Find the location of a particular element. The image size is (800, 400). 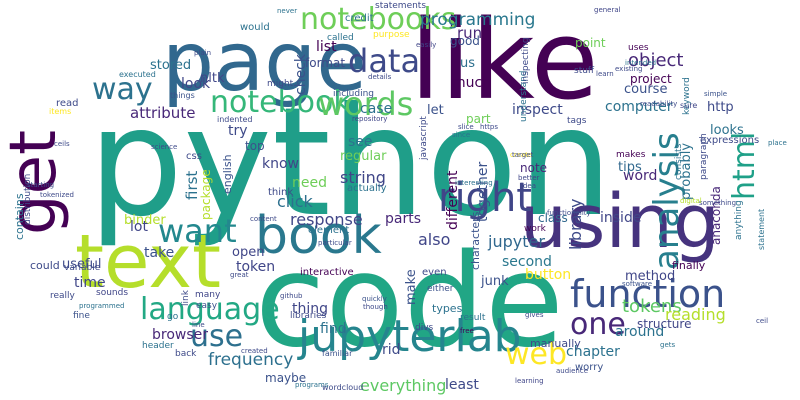

word-case: case is located at coordinates (376, 109).